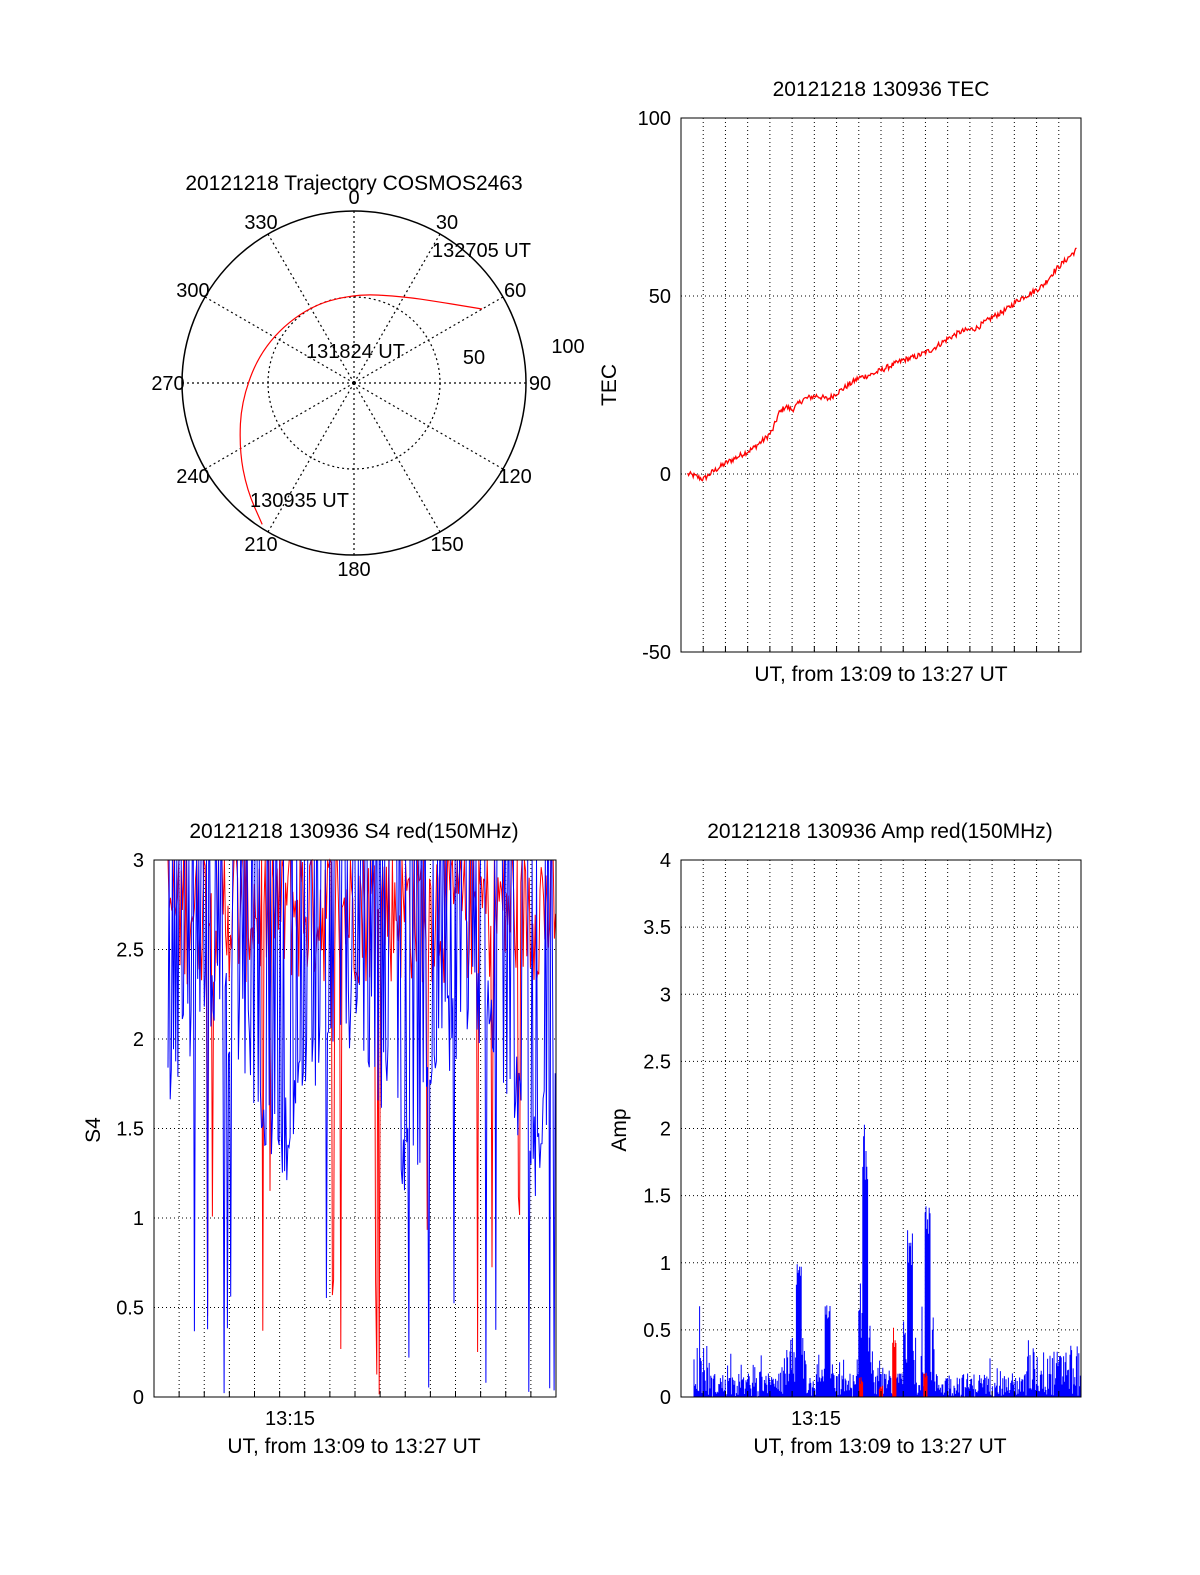 This screenshot has width=1200, height=1575. I want to click on s4-xlabel: UT, from 13:09 to 13:27 UT, so click(353, 1446).